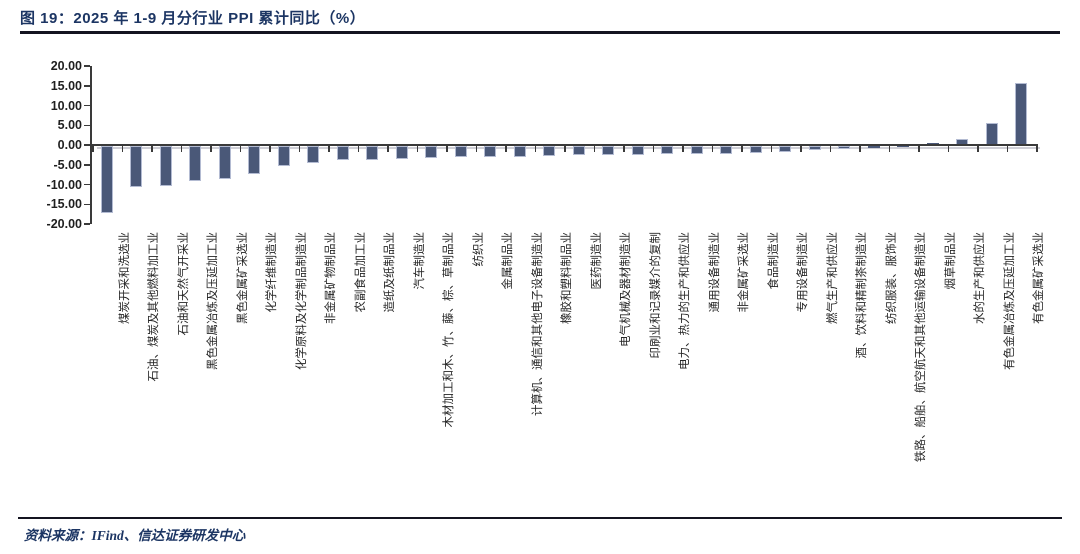 The width and height of the screenshot is (1080, 554). Describe the element at coordinates (213, 301) in the screenshot. I see `category-label: 黑色金属冶炼及压延加工业` at that location.